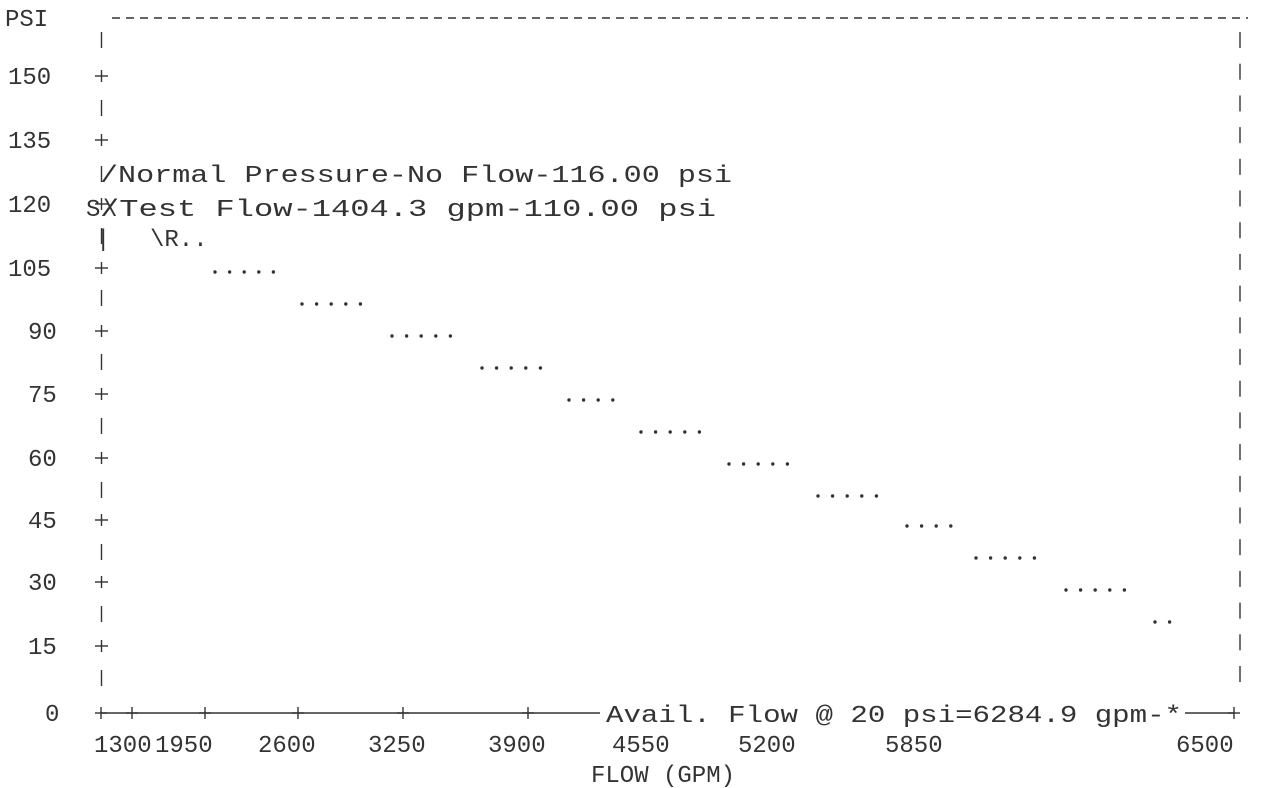 This screenshot has height=788, width=1270. Describe the element at coordinates (123, 746) in the screenshot. I see `x-tick-label: 1300` at that location.